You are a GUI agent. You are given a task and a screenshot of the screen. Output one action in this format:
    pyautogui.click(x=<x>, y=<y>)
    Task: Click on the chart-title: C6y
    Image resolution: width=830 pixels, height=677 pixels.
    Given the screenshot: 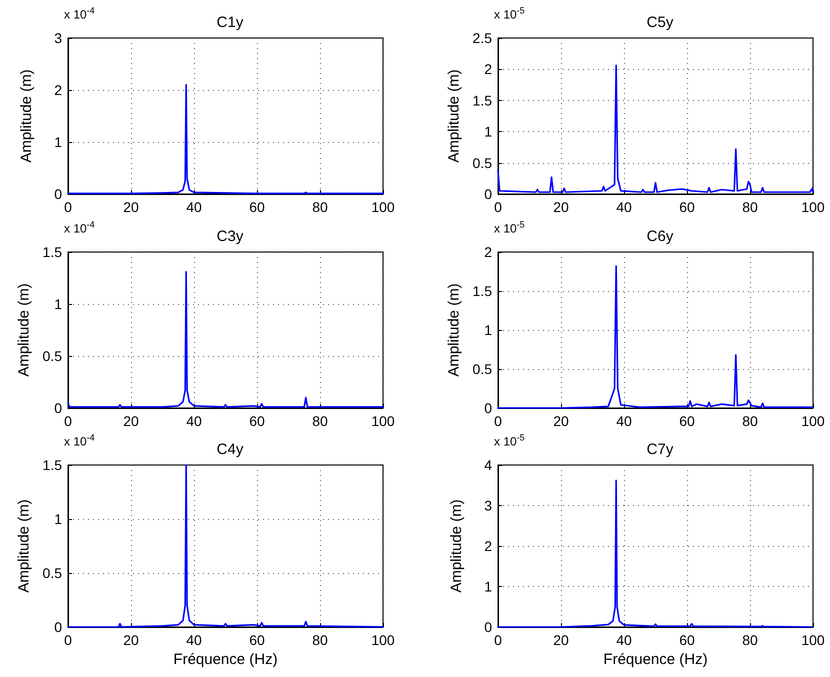 What is the action you would take?
    pyautogui.click(x=660, y=236)
    